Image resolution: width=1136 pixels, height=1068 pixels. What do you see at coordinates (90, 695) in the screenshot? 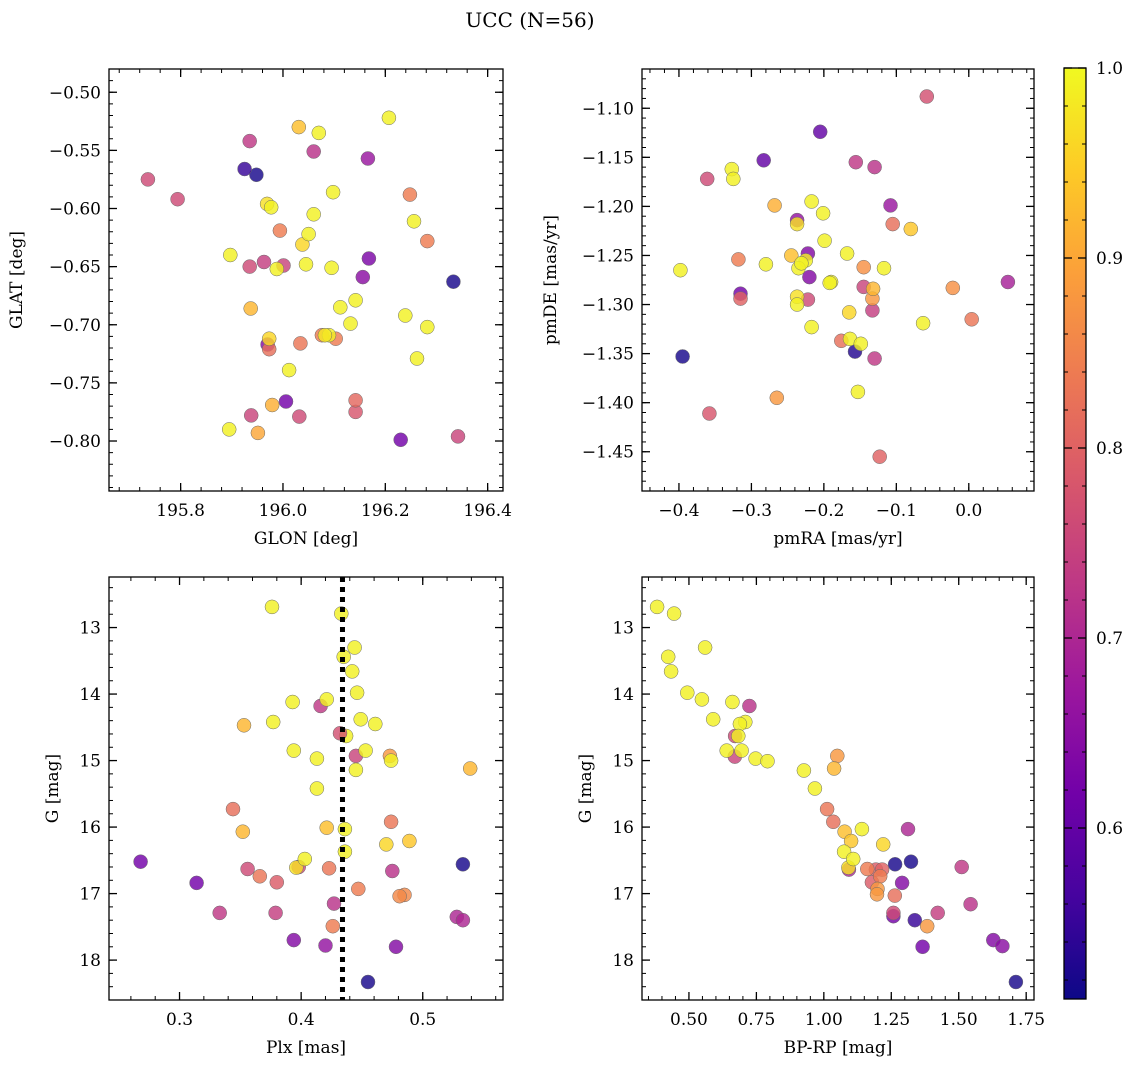
I see `y-tick-label: 14` at bounding box center [90, 695].